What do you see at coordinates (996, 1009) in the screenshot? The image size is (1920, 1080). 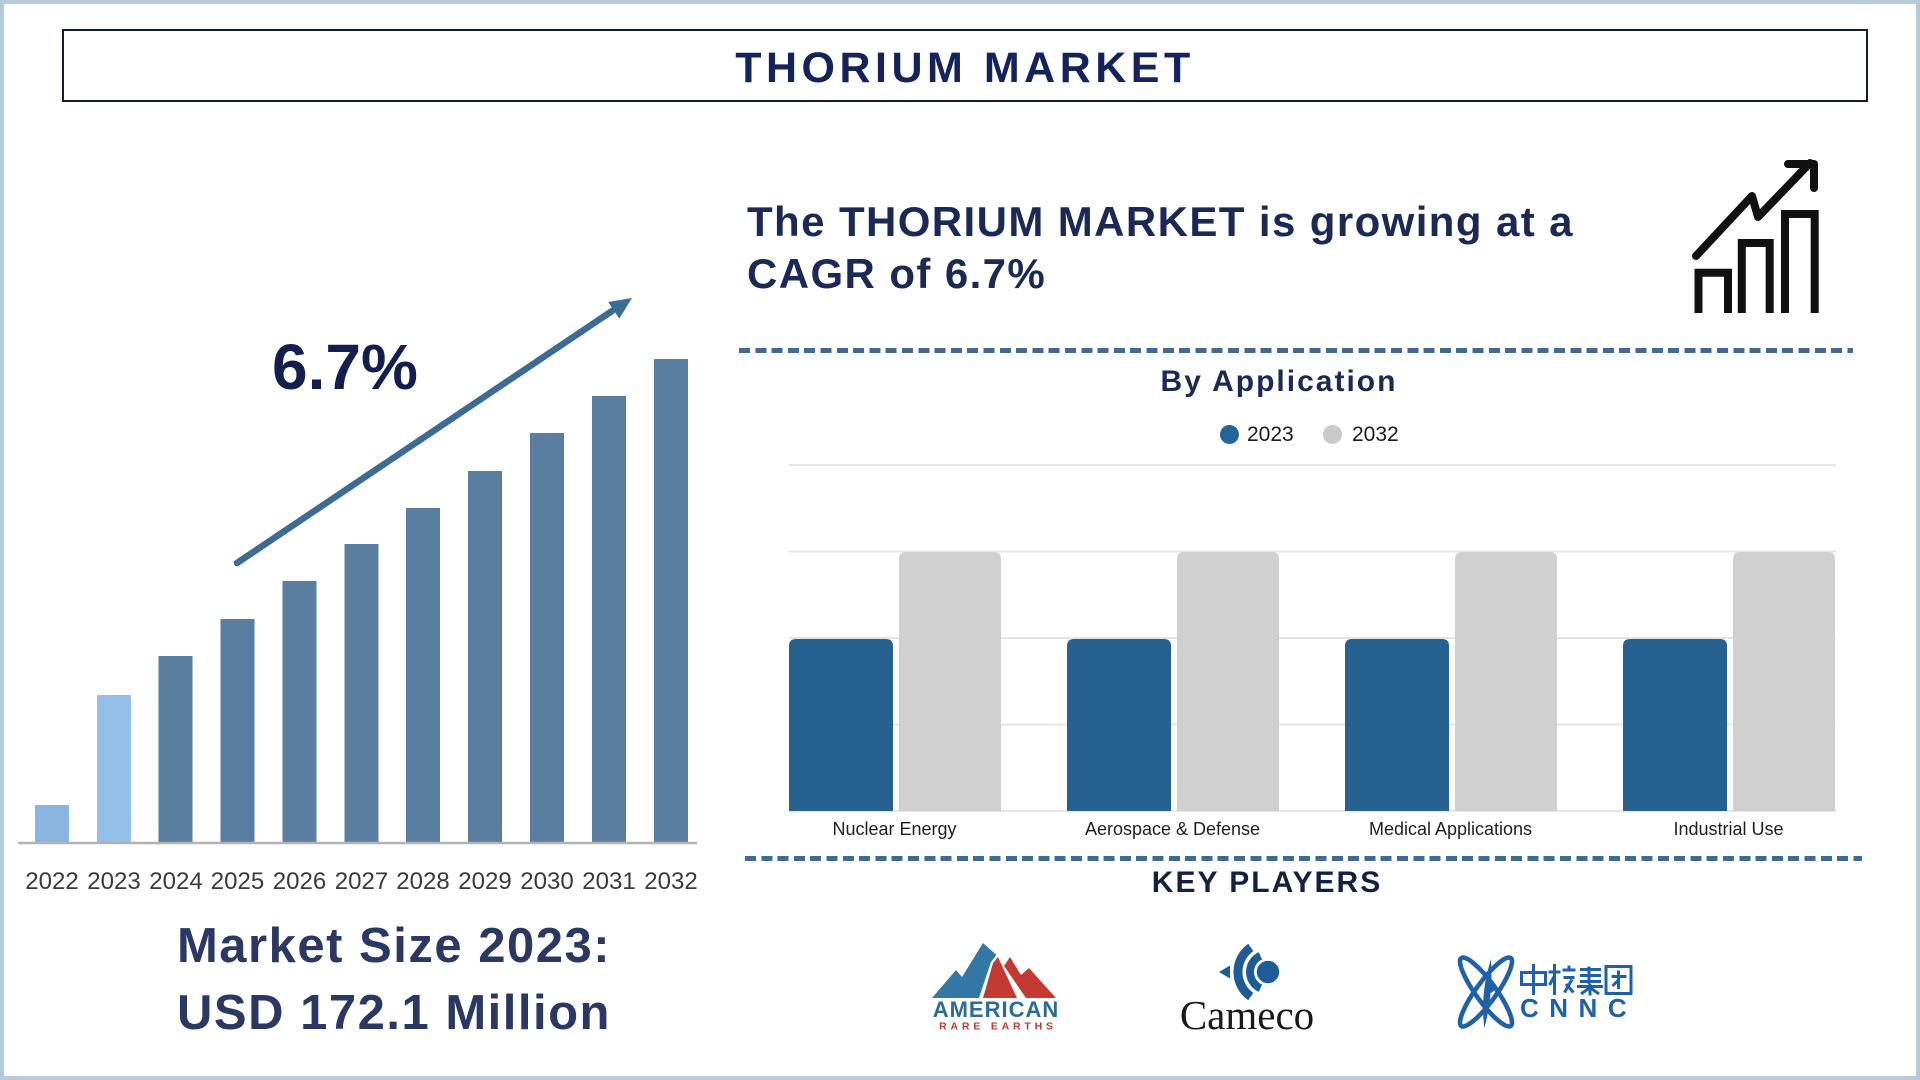 I see `svg-text: AMERICAN` at bounding box center [996, 1009].